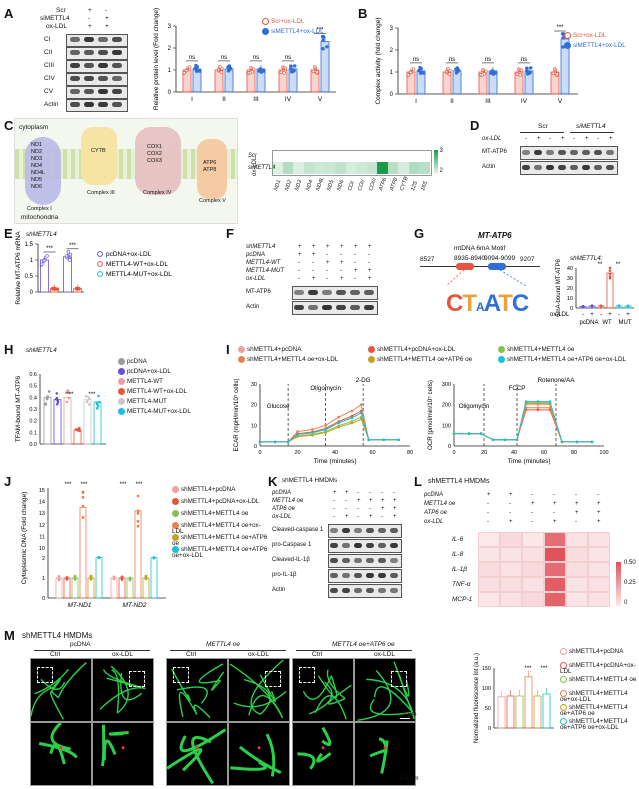 The image size is (639, 789). Describe the element at coordinates (224, 99) in the screenshot. I see `x-tick-label: II` at that location.